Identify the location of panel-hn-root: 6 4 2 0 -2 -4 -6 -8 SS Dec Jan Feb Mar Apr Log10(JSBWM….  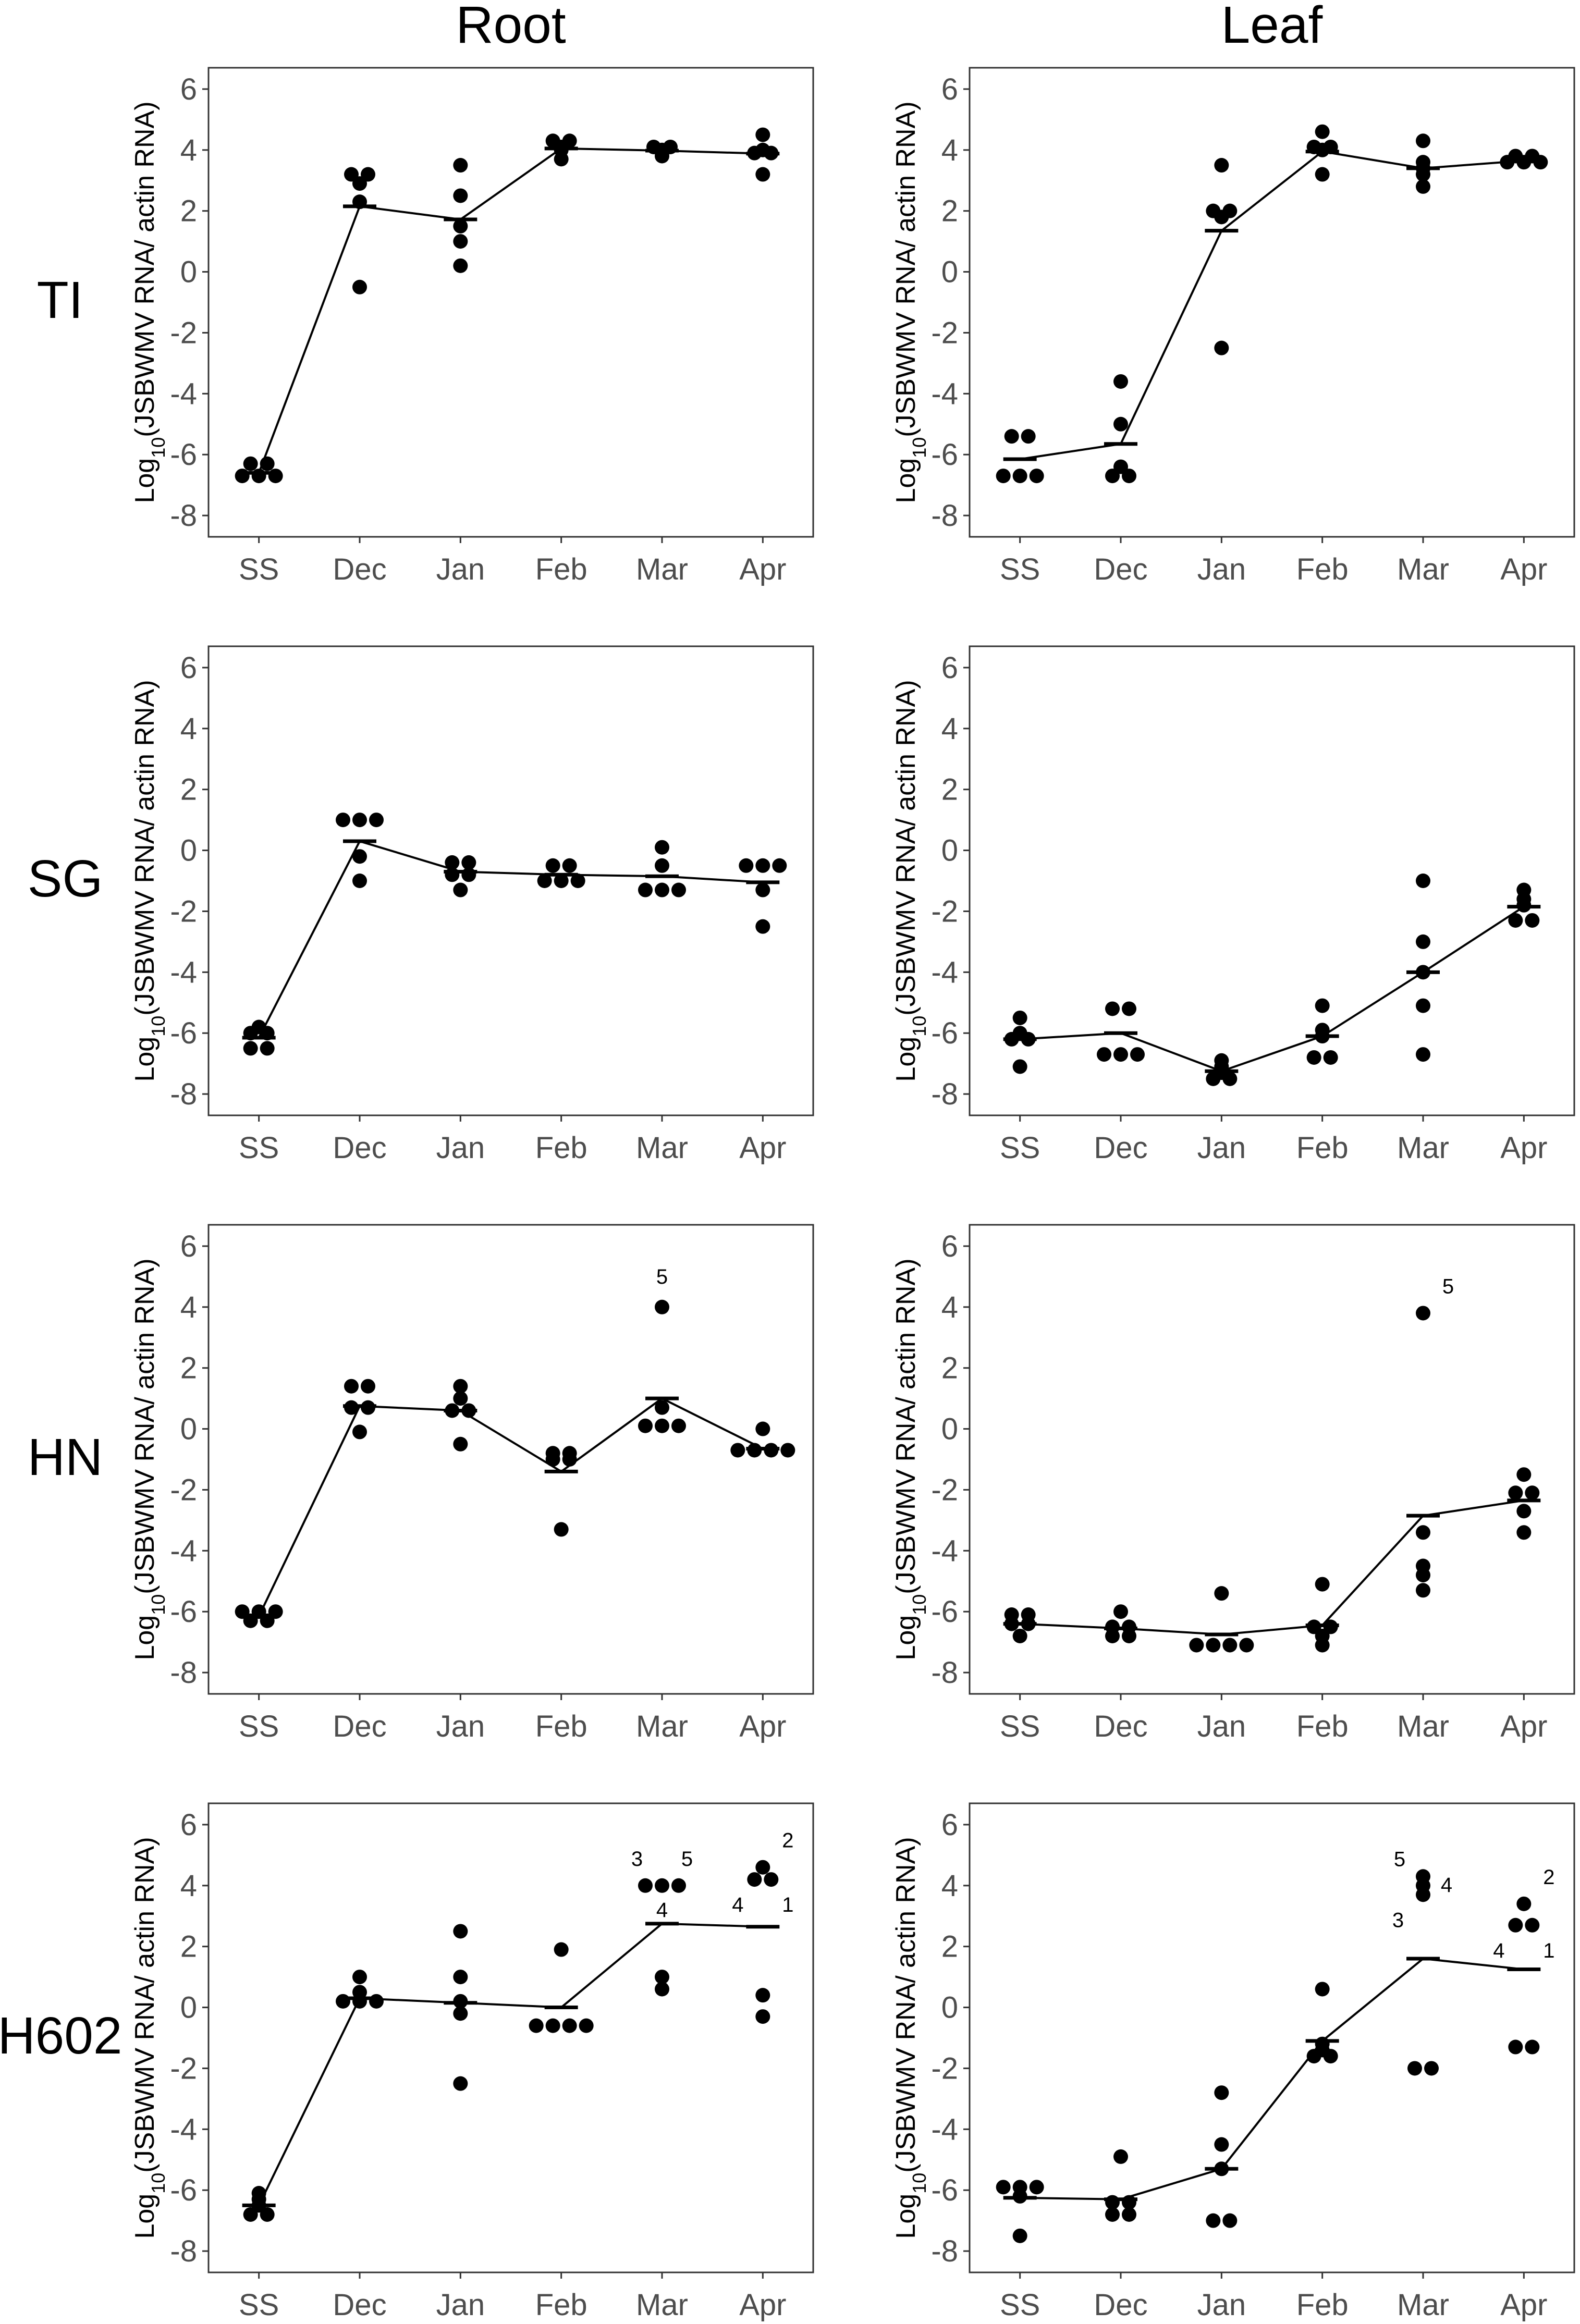
(472, 1483).